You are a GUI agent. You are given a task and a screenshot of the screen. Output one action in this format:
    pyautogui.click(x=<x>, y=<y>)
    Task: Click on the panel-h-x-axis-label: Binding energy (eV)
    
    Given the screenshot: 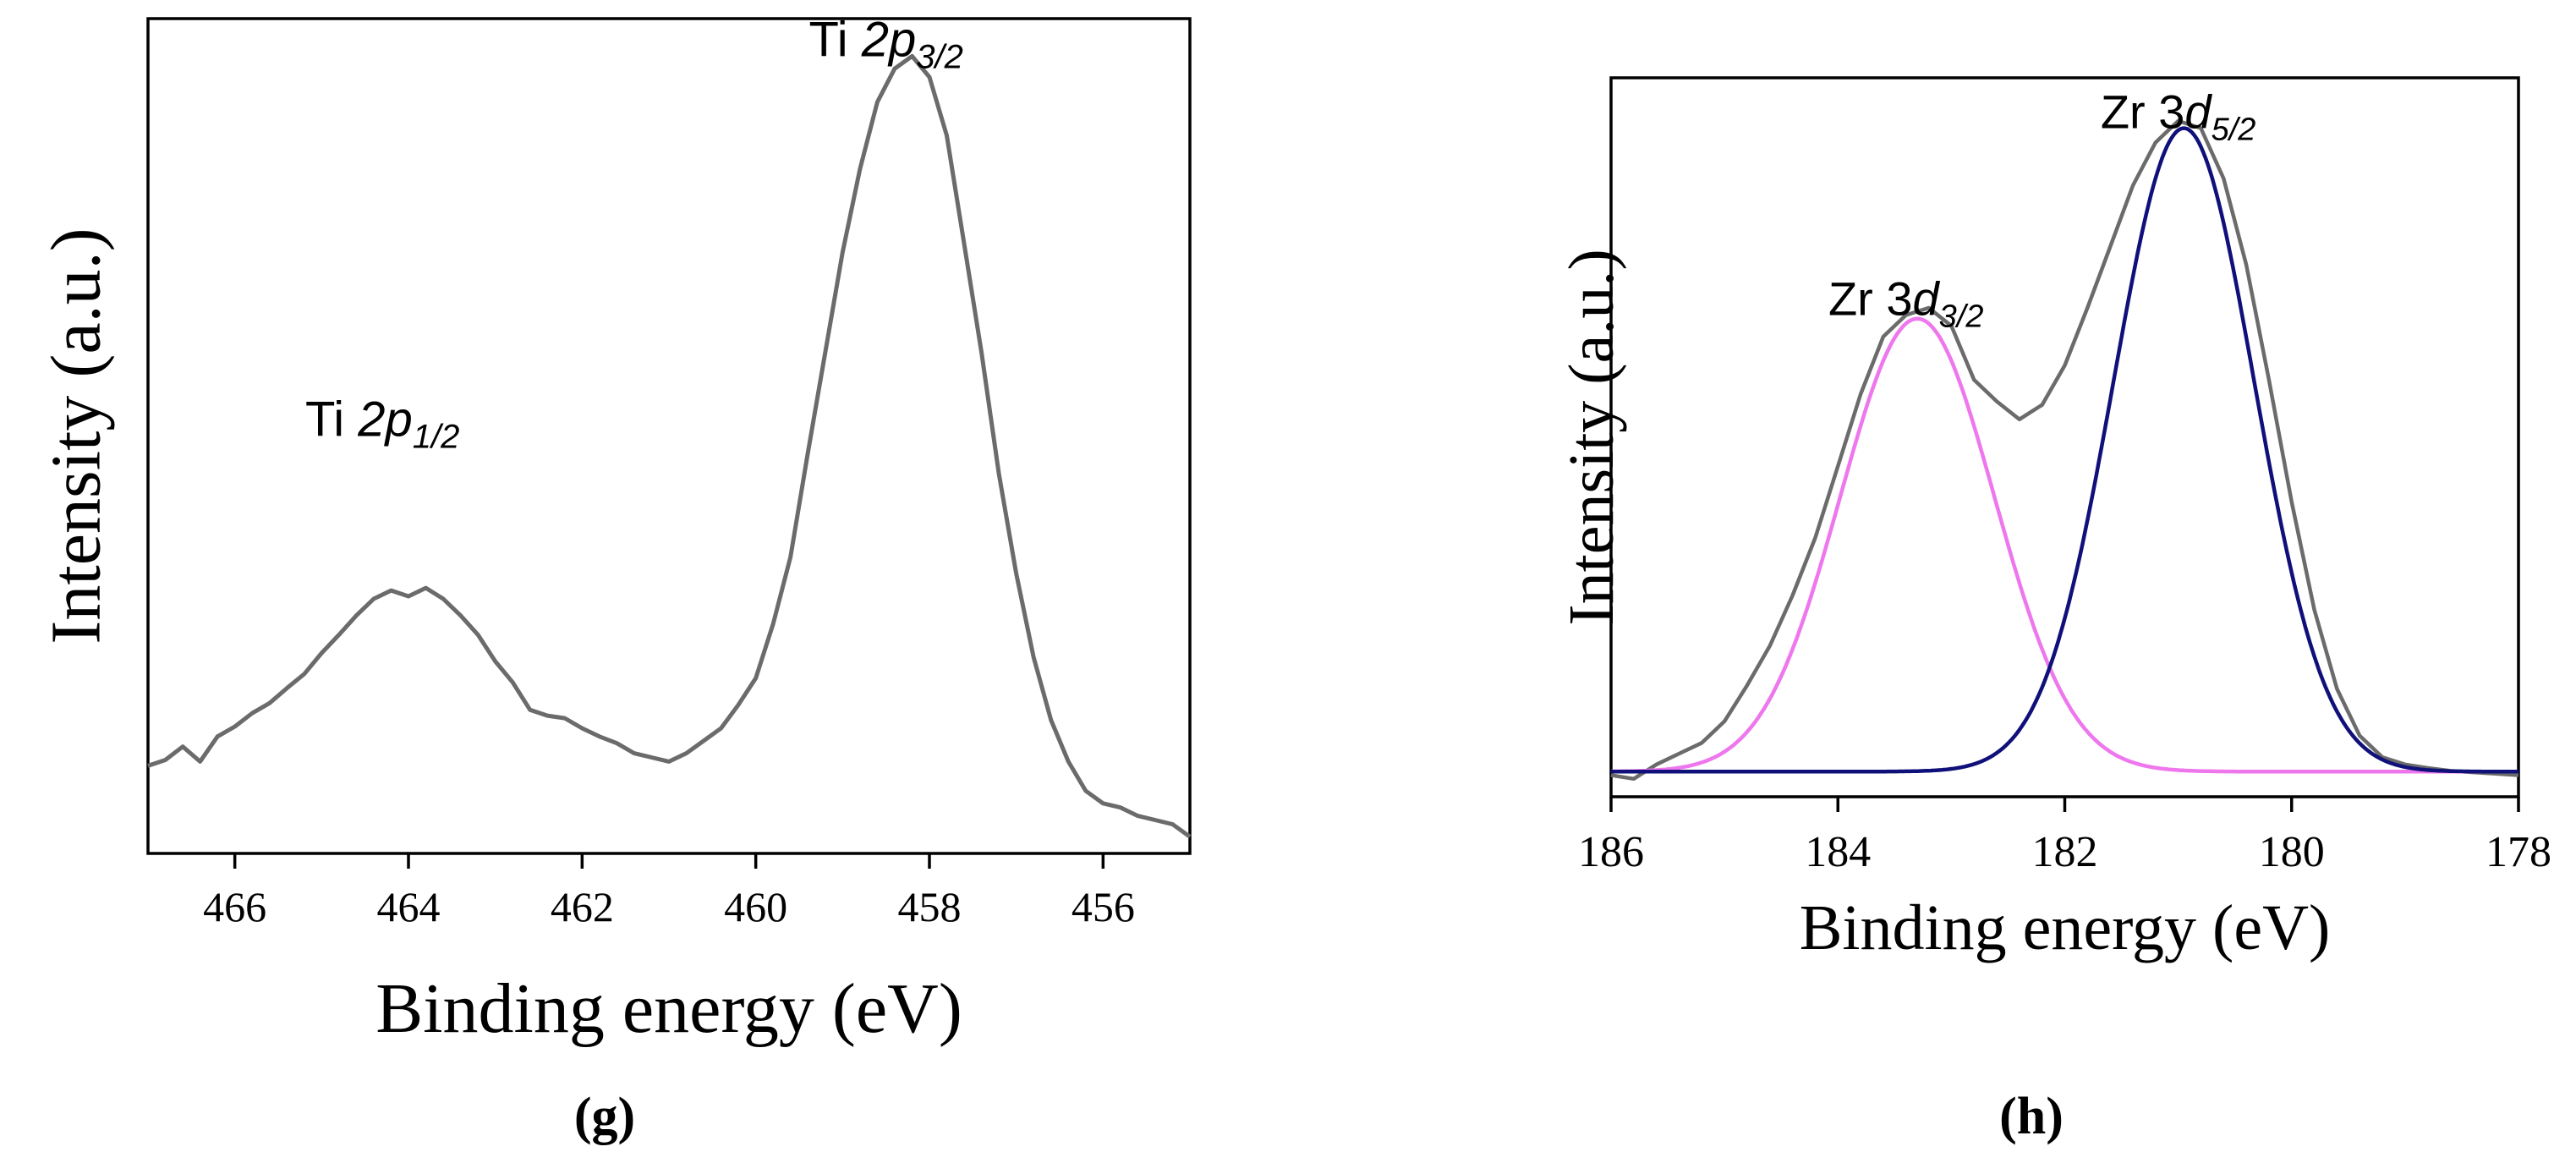 What is the action you would take?
    pyautogui.click(x=2065, y=927)
    